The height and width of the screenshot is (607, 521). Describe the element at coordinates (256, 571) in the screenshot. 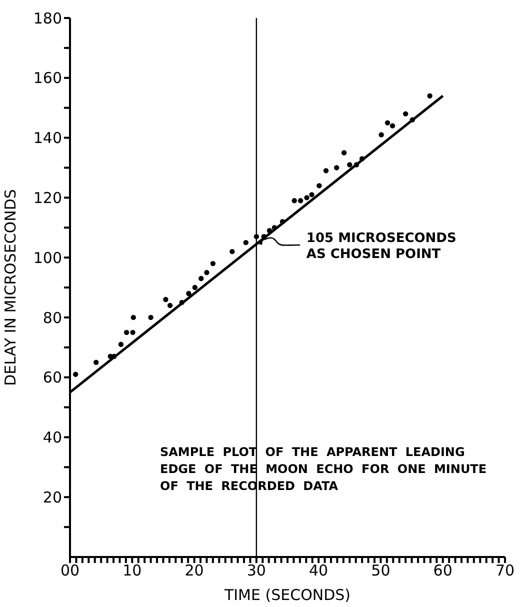

I see `x-tick-label: 30` at that location.